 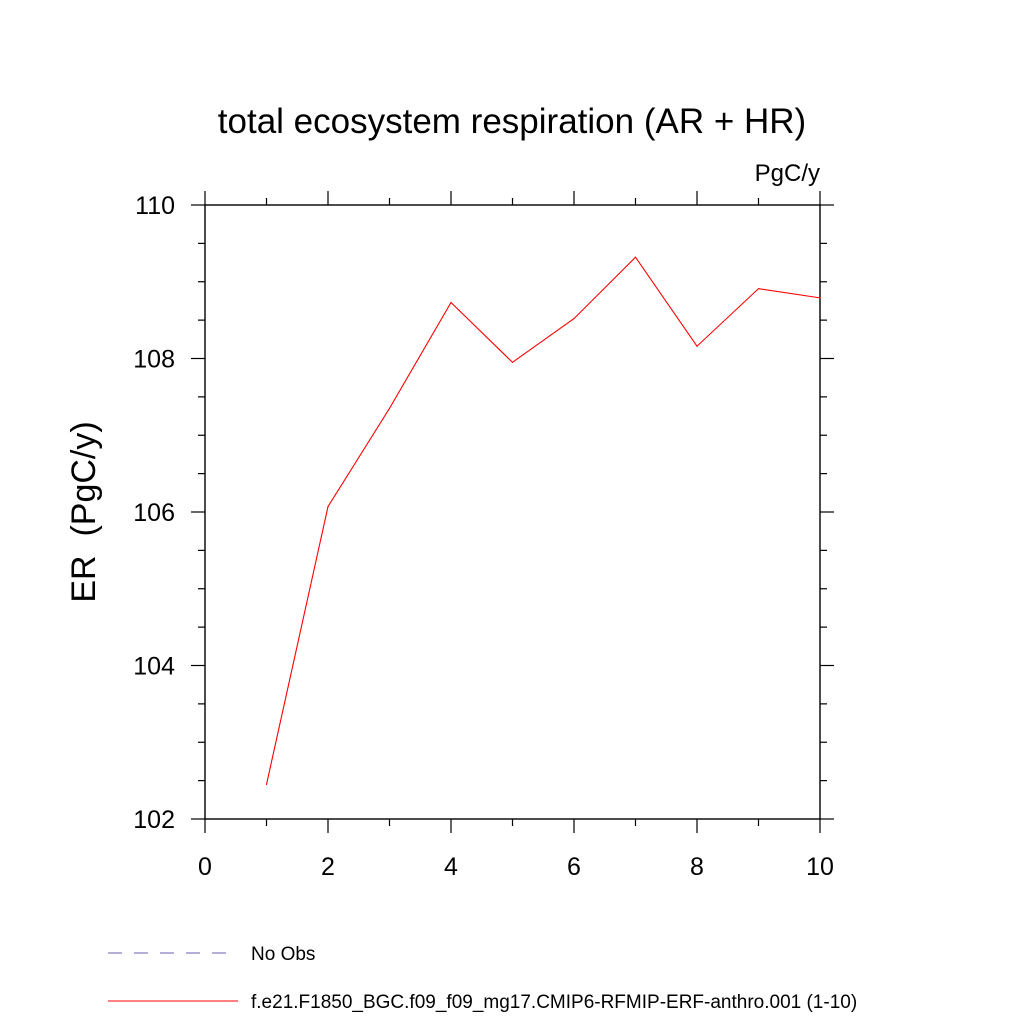 What do you see at coordinates (787, 173) in the screenshot?
I see `units-label: PgC/y` at bounding box center [787, 173].